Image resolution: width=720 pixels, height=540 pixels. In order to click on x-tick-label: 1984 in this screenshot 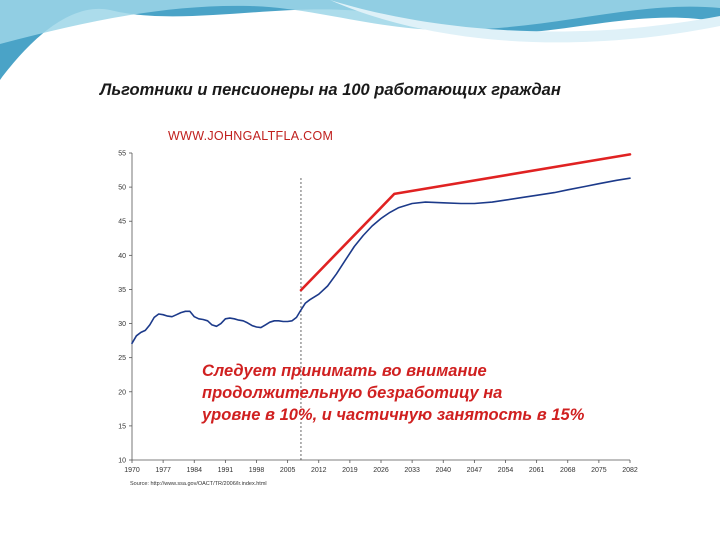, I will do `click(194, 470)`.